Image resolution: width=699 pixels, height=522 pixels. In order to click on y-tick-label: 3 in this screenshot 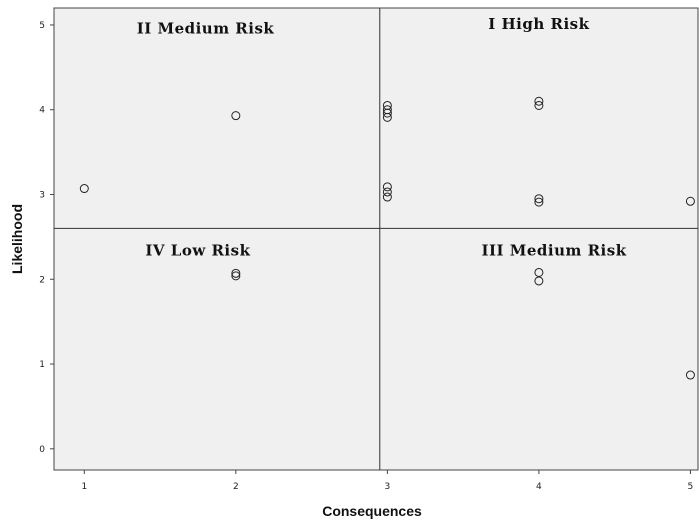, I will do `click(42, 195)`.